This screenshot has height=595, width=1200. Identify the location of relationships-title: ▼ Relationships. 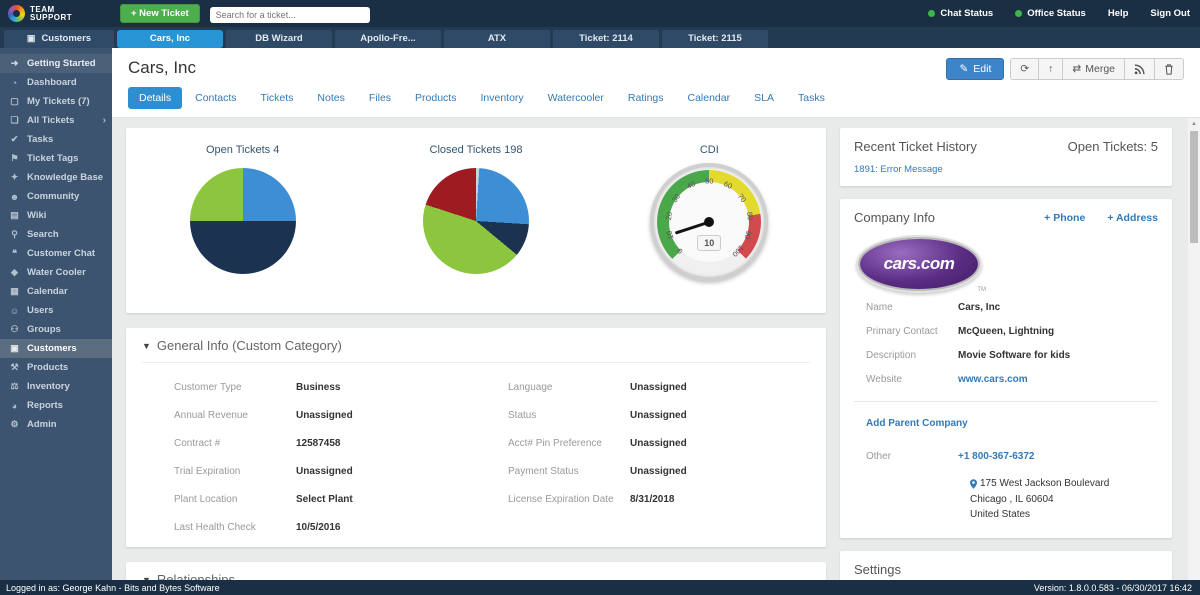
(476, 576).